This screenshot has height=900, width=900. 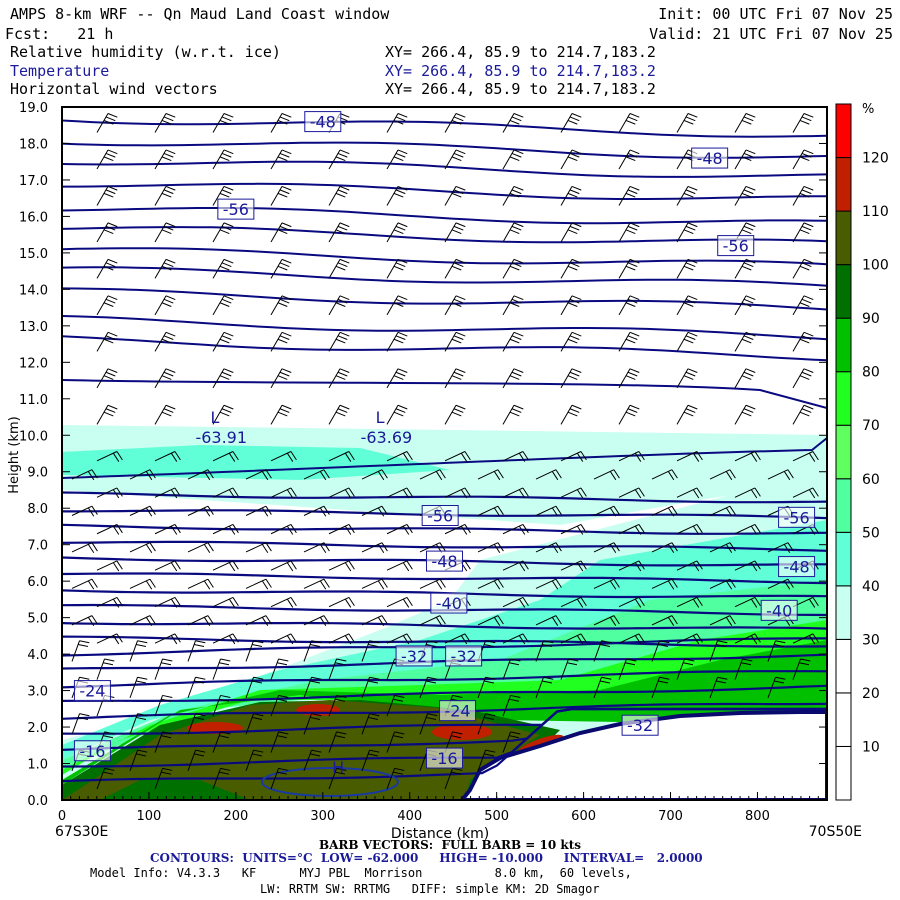 What do you see at coordinates (37, 582) in the screenshot?
I see `y-tick-label: 6.0` at bounding box center [37, 582].